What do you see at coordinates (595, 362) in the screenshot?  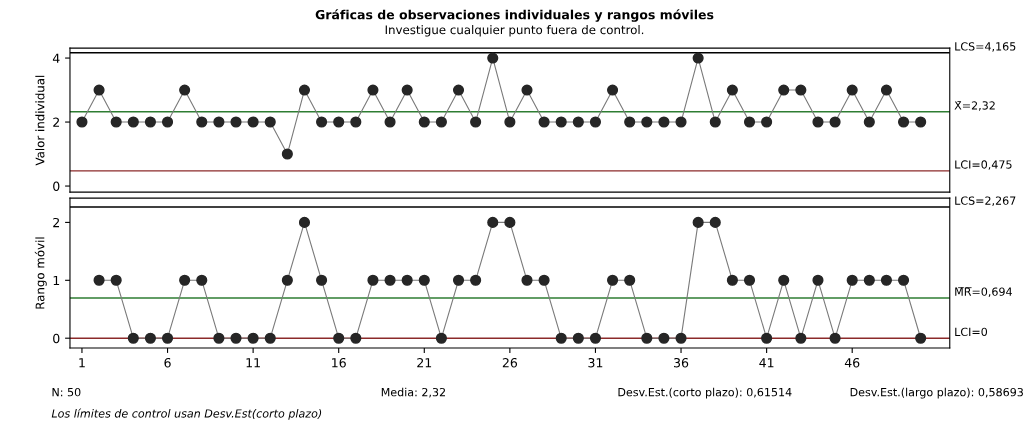 I see `x-tick-label: 31` at bounding box center [595, 362].